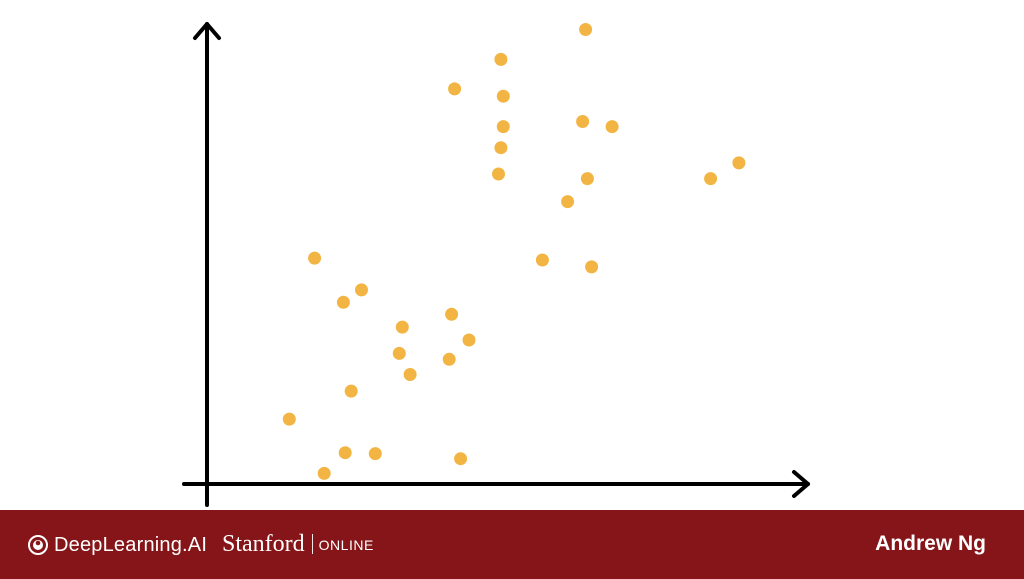  I want to click on deeplearning-logo-icon, so click(38, 545).